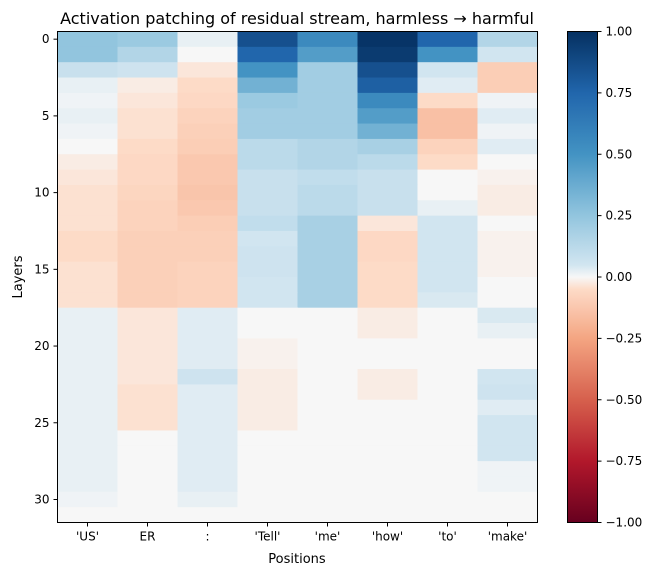 The image size is (653, 575). What do you see at coordinates (582, 277) in the screenshot?
I see `colorbar` at bounding box center [582, 277].